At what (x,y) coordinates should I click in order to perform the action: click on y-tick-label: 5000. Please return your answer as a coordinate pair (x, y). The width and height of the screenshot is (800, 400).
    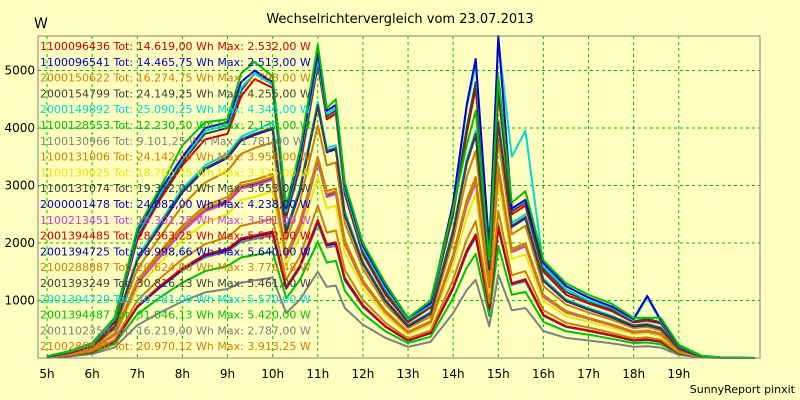
    Looking at the image, I should click on (19, 71).